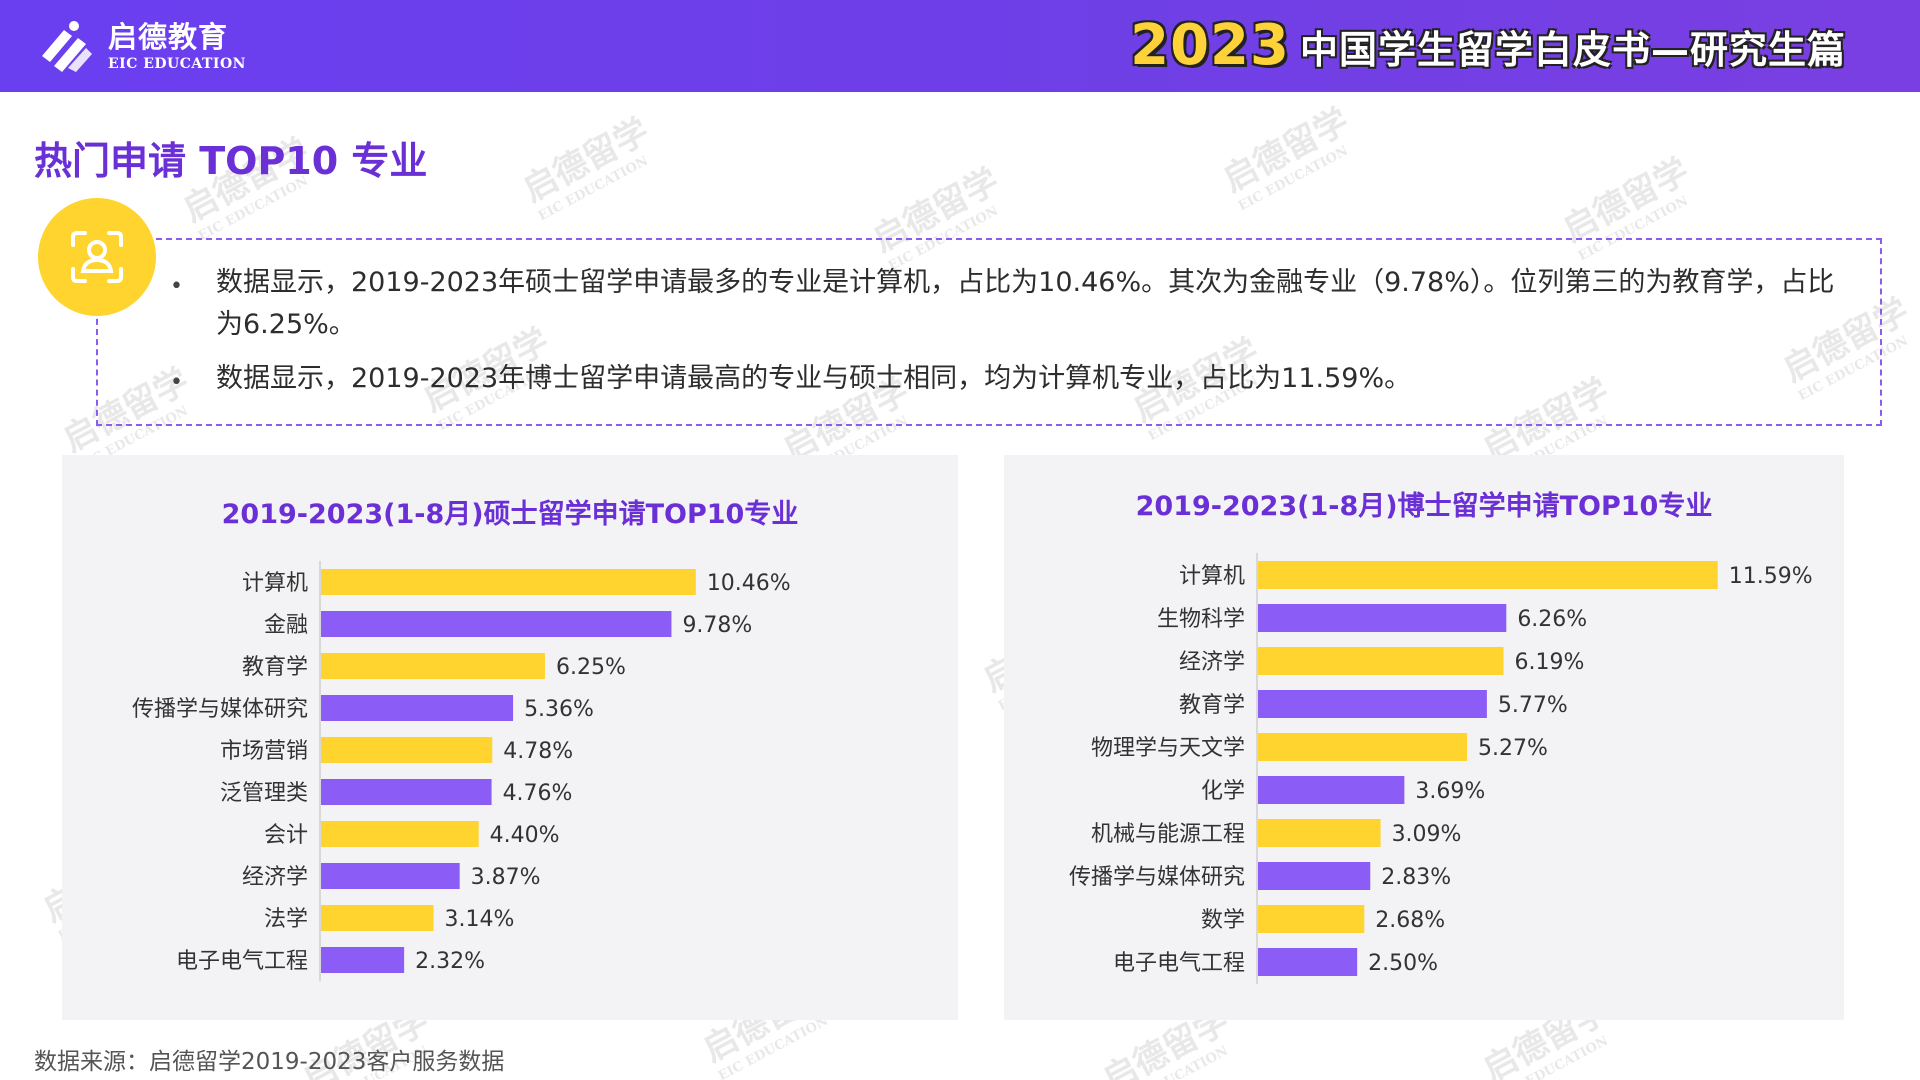 The width and height of the screenshot is (1920, 1080). What do you see at coordinates (67, 46) in the screenshot?
I see `logo-icon` at bounding box center [67, 46].